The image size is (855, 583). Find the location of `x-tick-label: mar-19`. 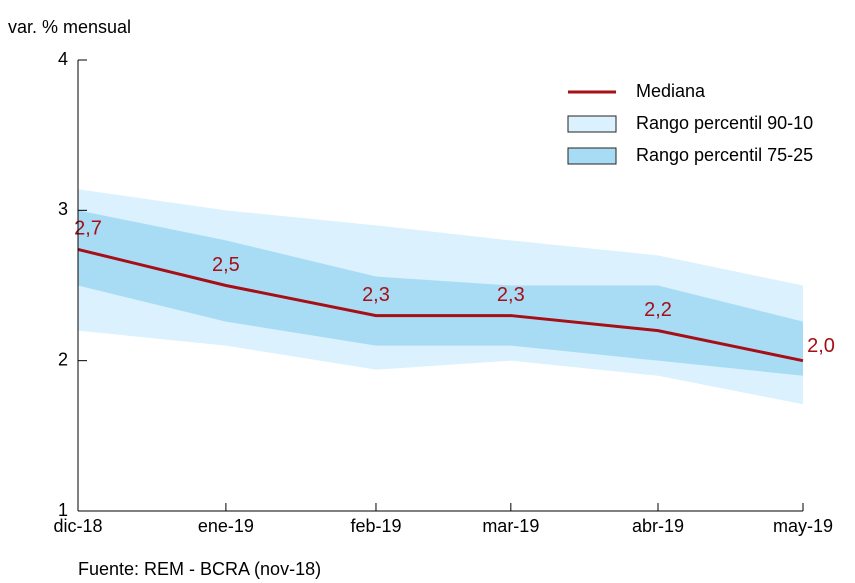

x-tick-label: mar-19 is located at coordinates (510, 526).